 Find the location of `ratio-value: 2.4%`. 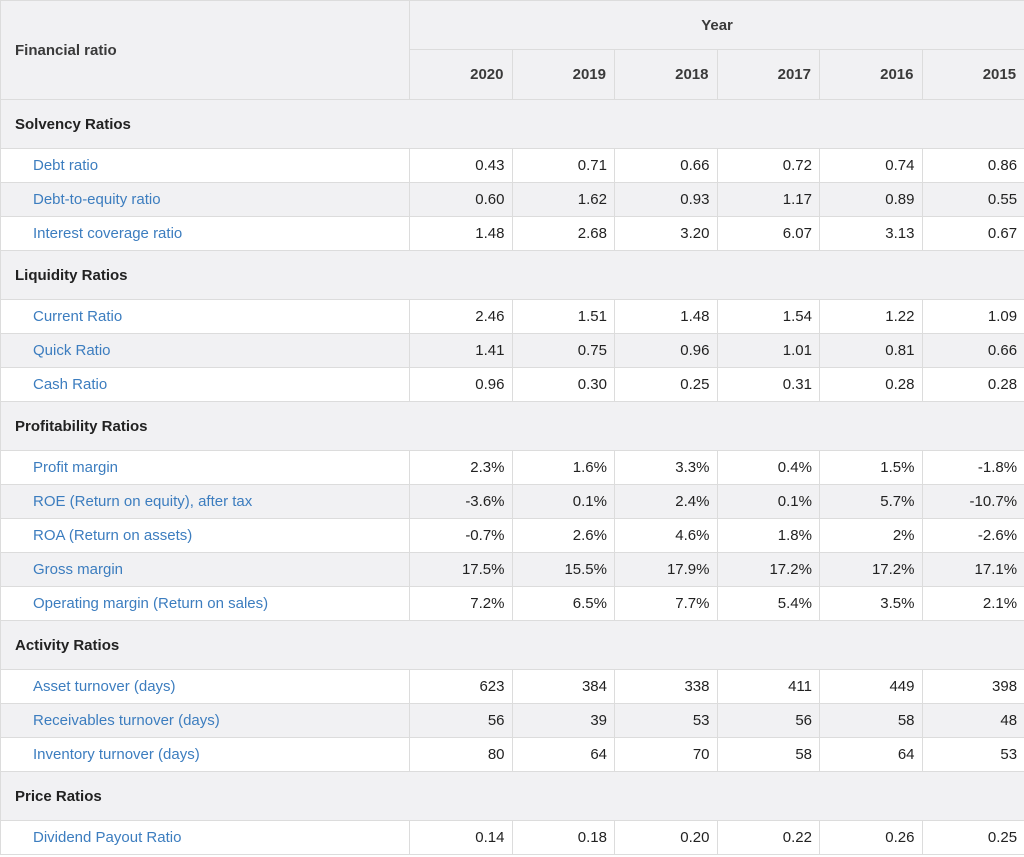

ratio-value: 2.4% is located at coordinates (666, 501).